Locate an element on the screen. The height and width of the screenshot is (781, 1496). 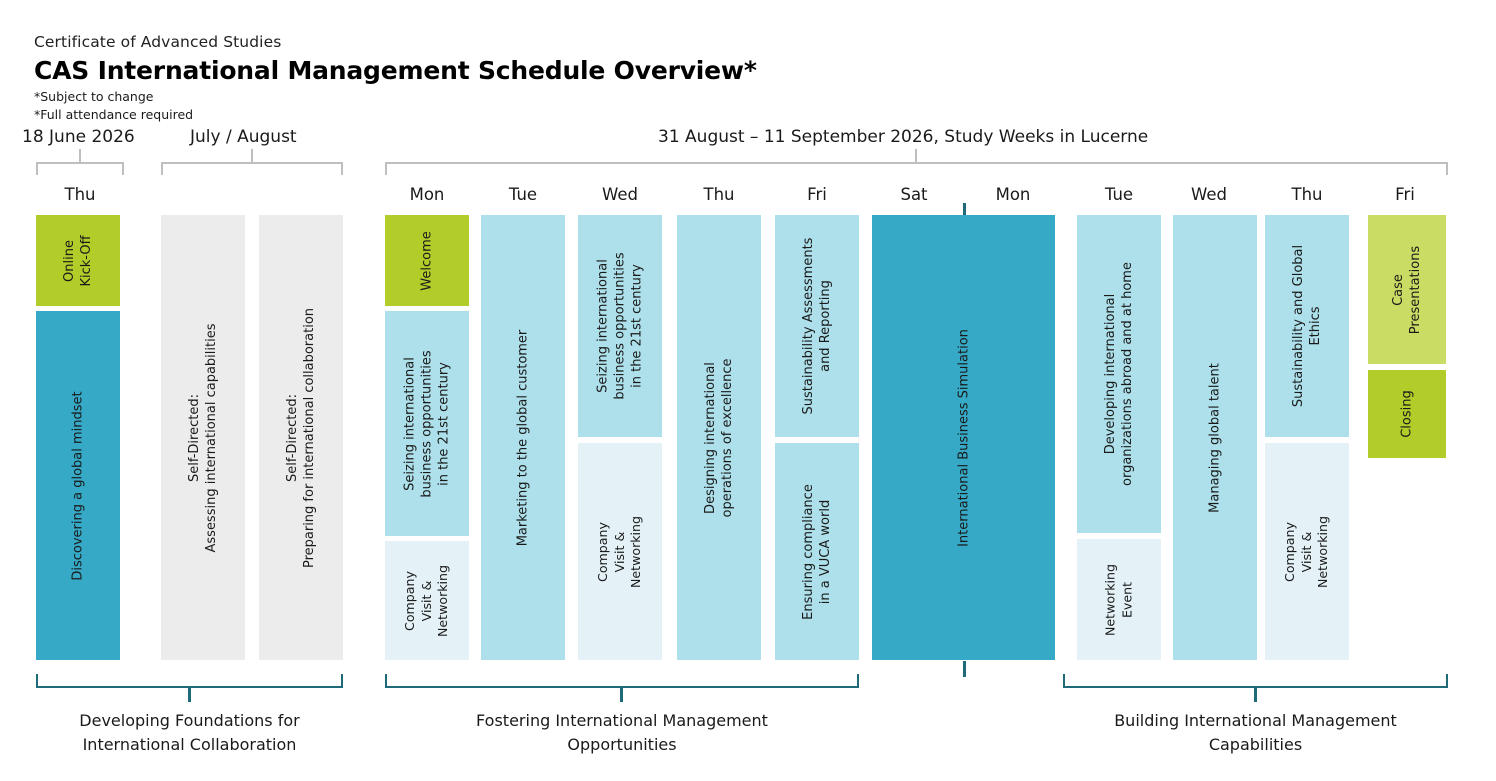
block-case-presentations: Case Presentations is located at coordinates (1407, 289).